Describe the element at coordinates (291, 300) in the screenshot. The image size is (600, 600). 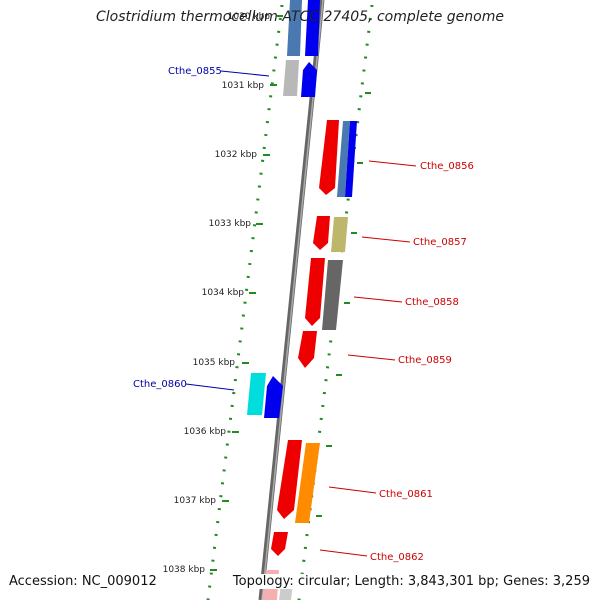
I see `genome-backbone` at that location.